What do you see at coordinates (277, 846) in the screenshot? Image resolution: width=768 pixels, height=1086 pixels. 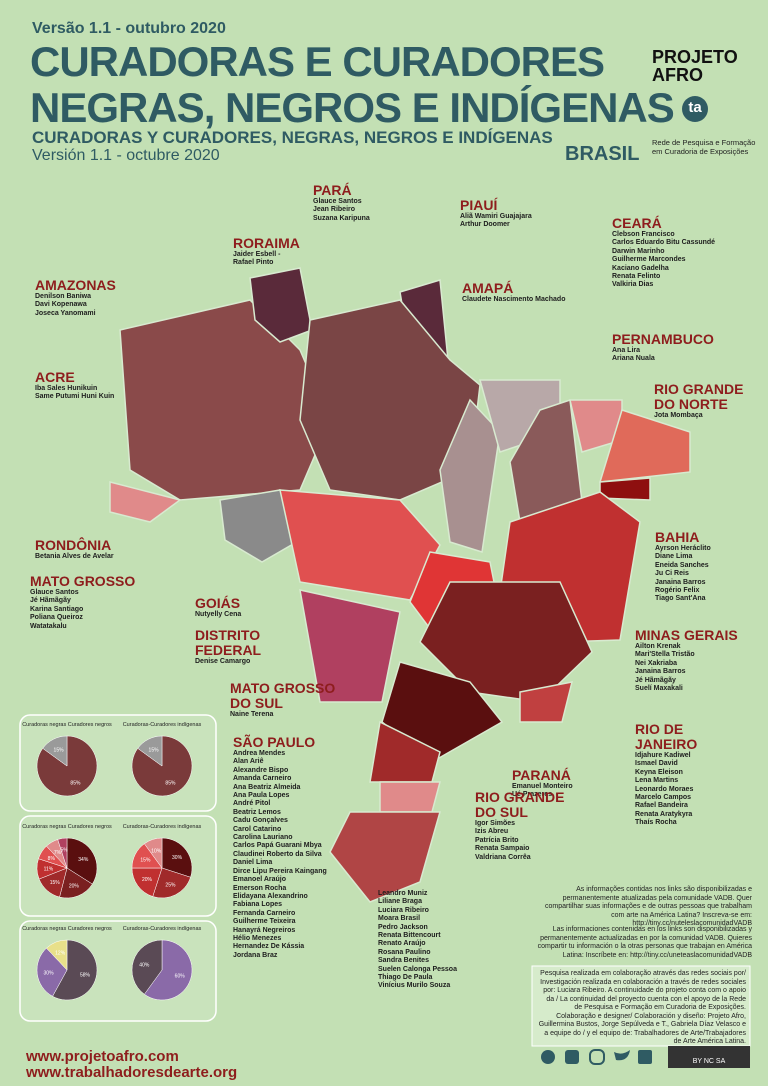 I see `person: Carlos Papá Guarani Mbya` at bounding box center [277, 846].